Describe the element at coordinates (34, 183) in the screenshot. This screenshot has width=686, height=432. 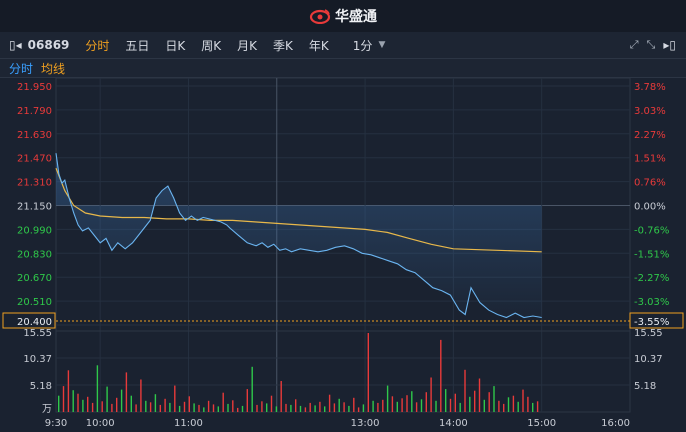
I see `price-tick-label: 21.310` at that location.